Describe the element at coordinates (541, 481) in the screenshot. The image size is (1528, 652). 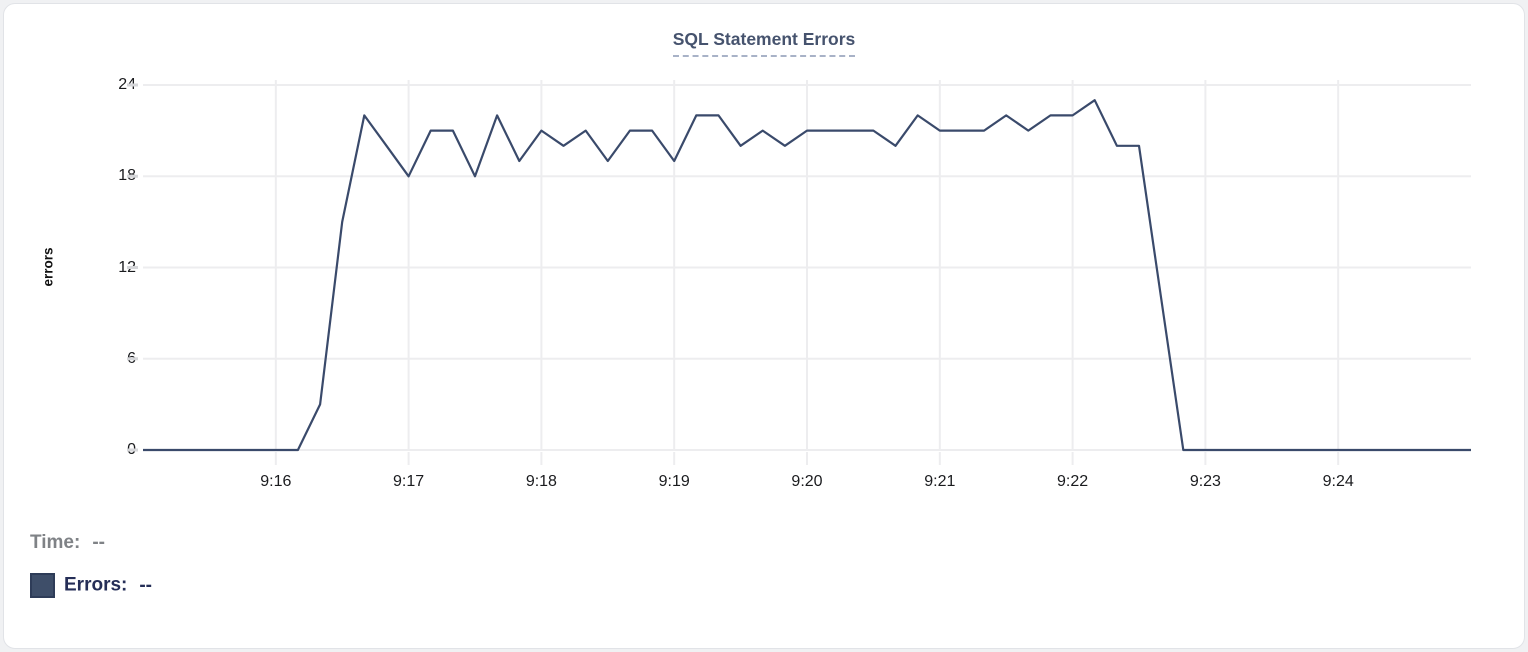
I see `x-tick-918: 9:18` at that location.